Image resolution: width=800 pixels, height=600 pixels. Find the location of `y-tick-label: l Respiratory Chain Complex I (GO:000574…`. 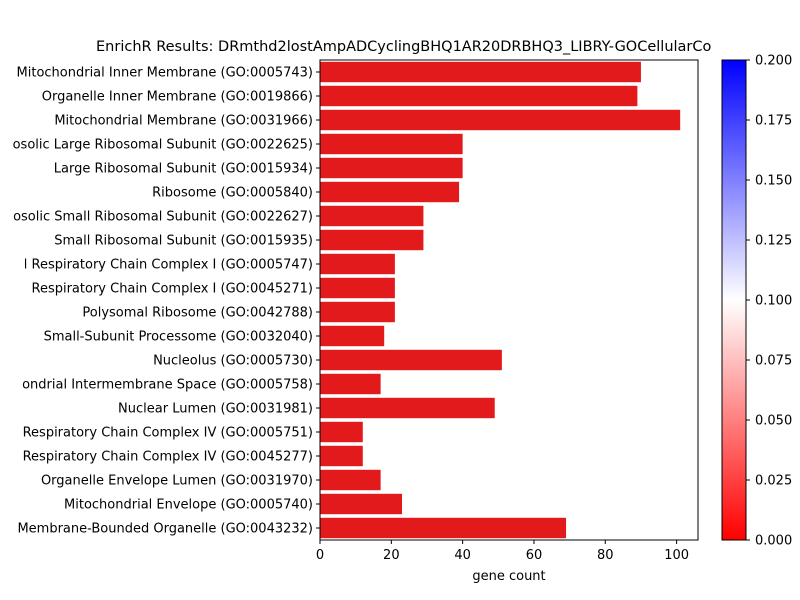

y-tick-label: l Respiratory Chain Complex I (GO:000574… is located at coordinates (168, 265).